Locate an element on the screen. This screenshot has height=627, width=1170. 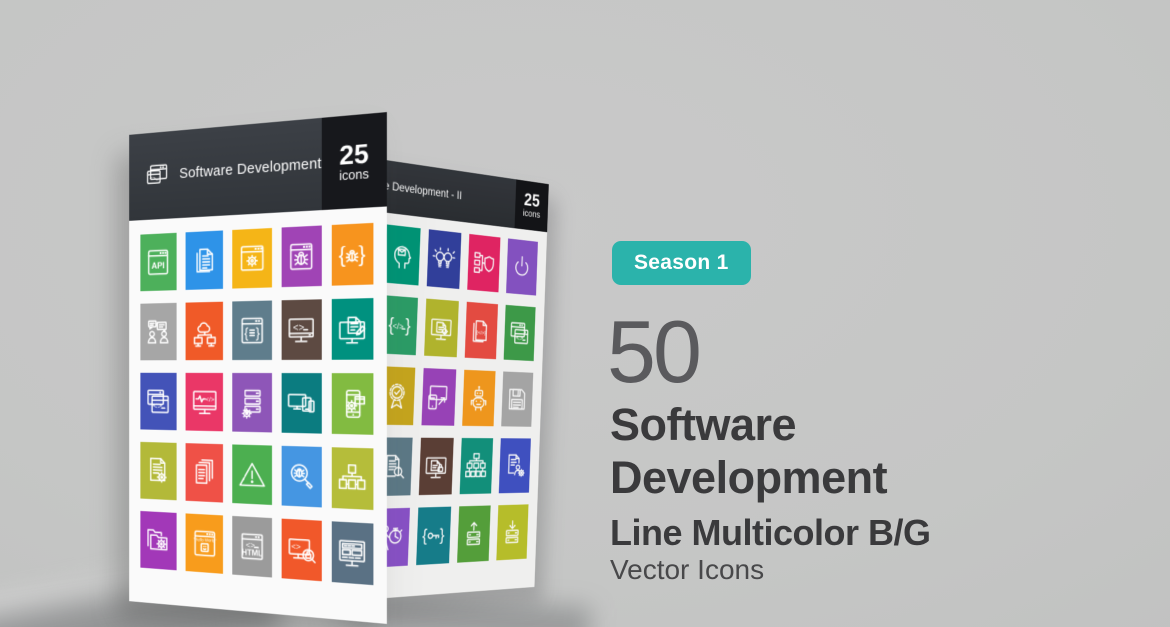
cloud-network-icon is located at coordinates (204, 331).